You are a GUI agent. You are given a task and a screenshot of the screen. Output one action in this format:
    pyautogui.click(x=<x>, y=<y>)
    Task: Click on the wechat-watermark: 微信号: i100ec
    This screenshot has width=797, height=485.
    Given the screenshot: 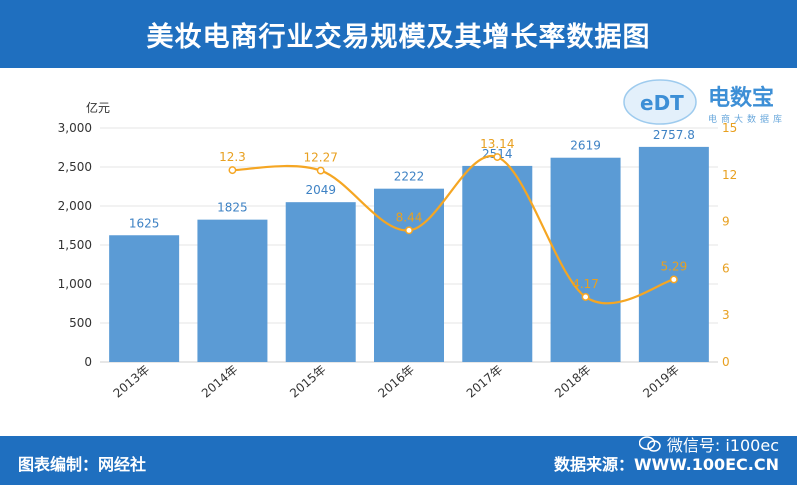 What is the action you would take?
    pyautogui.click(x=708, y=444)
    